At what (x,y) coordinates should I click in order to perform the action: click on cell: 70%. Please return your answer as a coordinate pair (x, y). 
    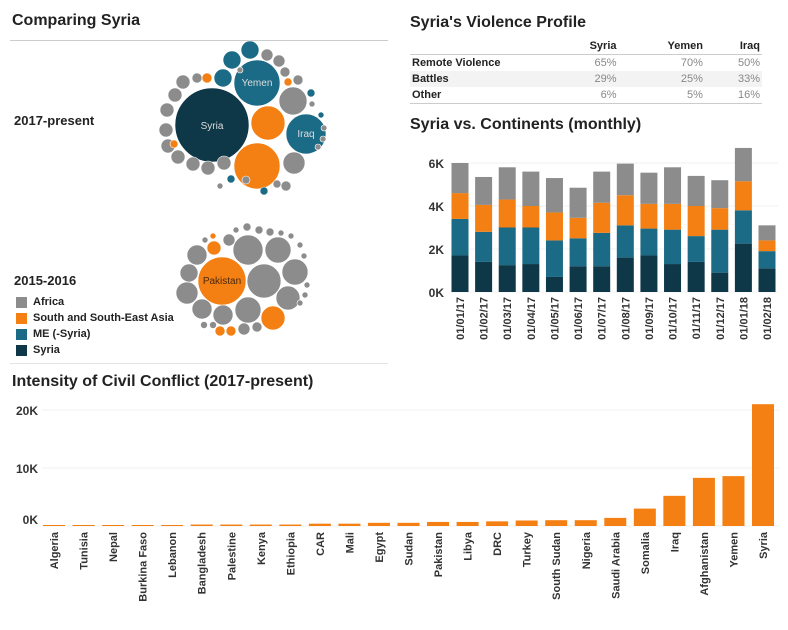
    Looking at the image, I should click on (691, 63).